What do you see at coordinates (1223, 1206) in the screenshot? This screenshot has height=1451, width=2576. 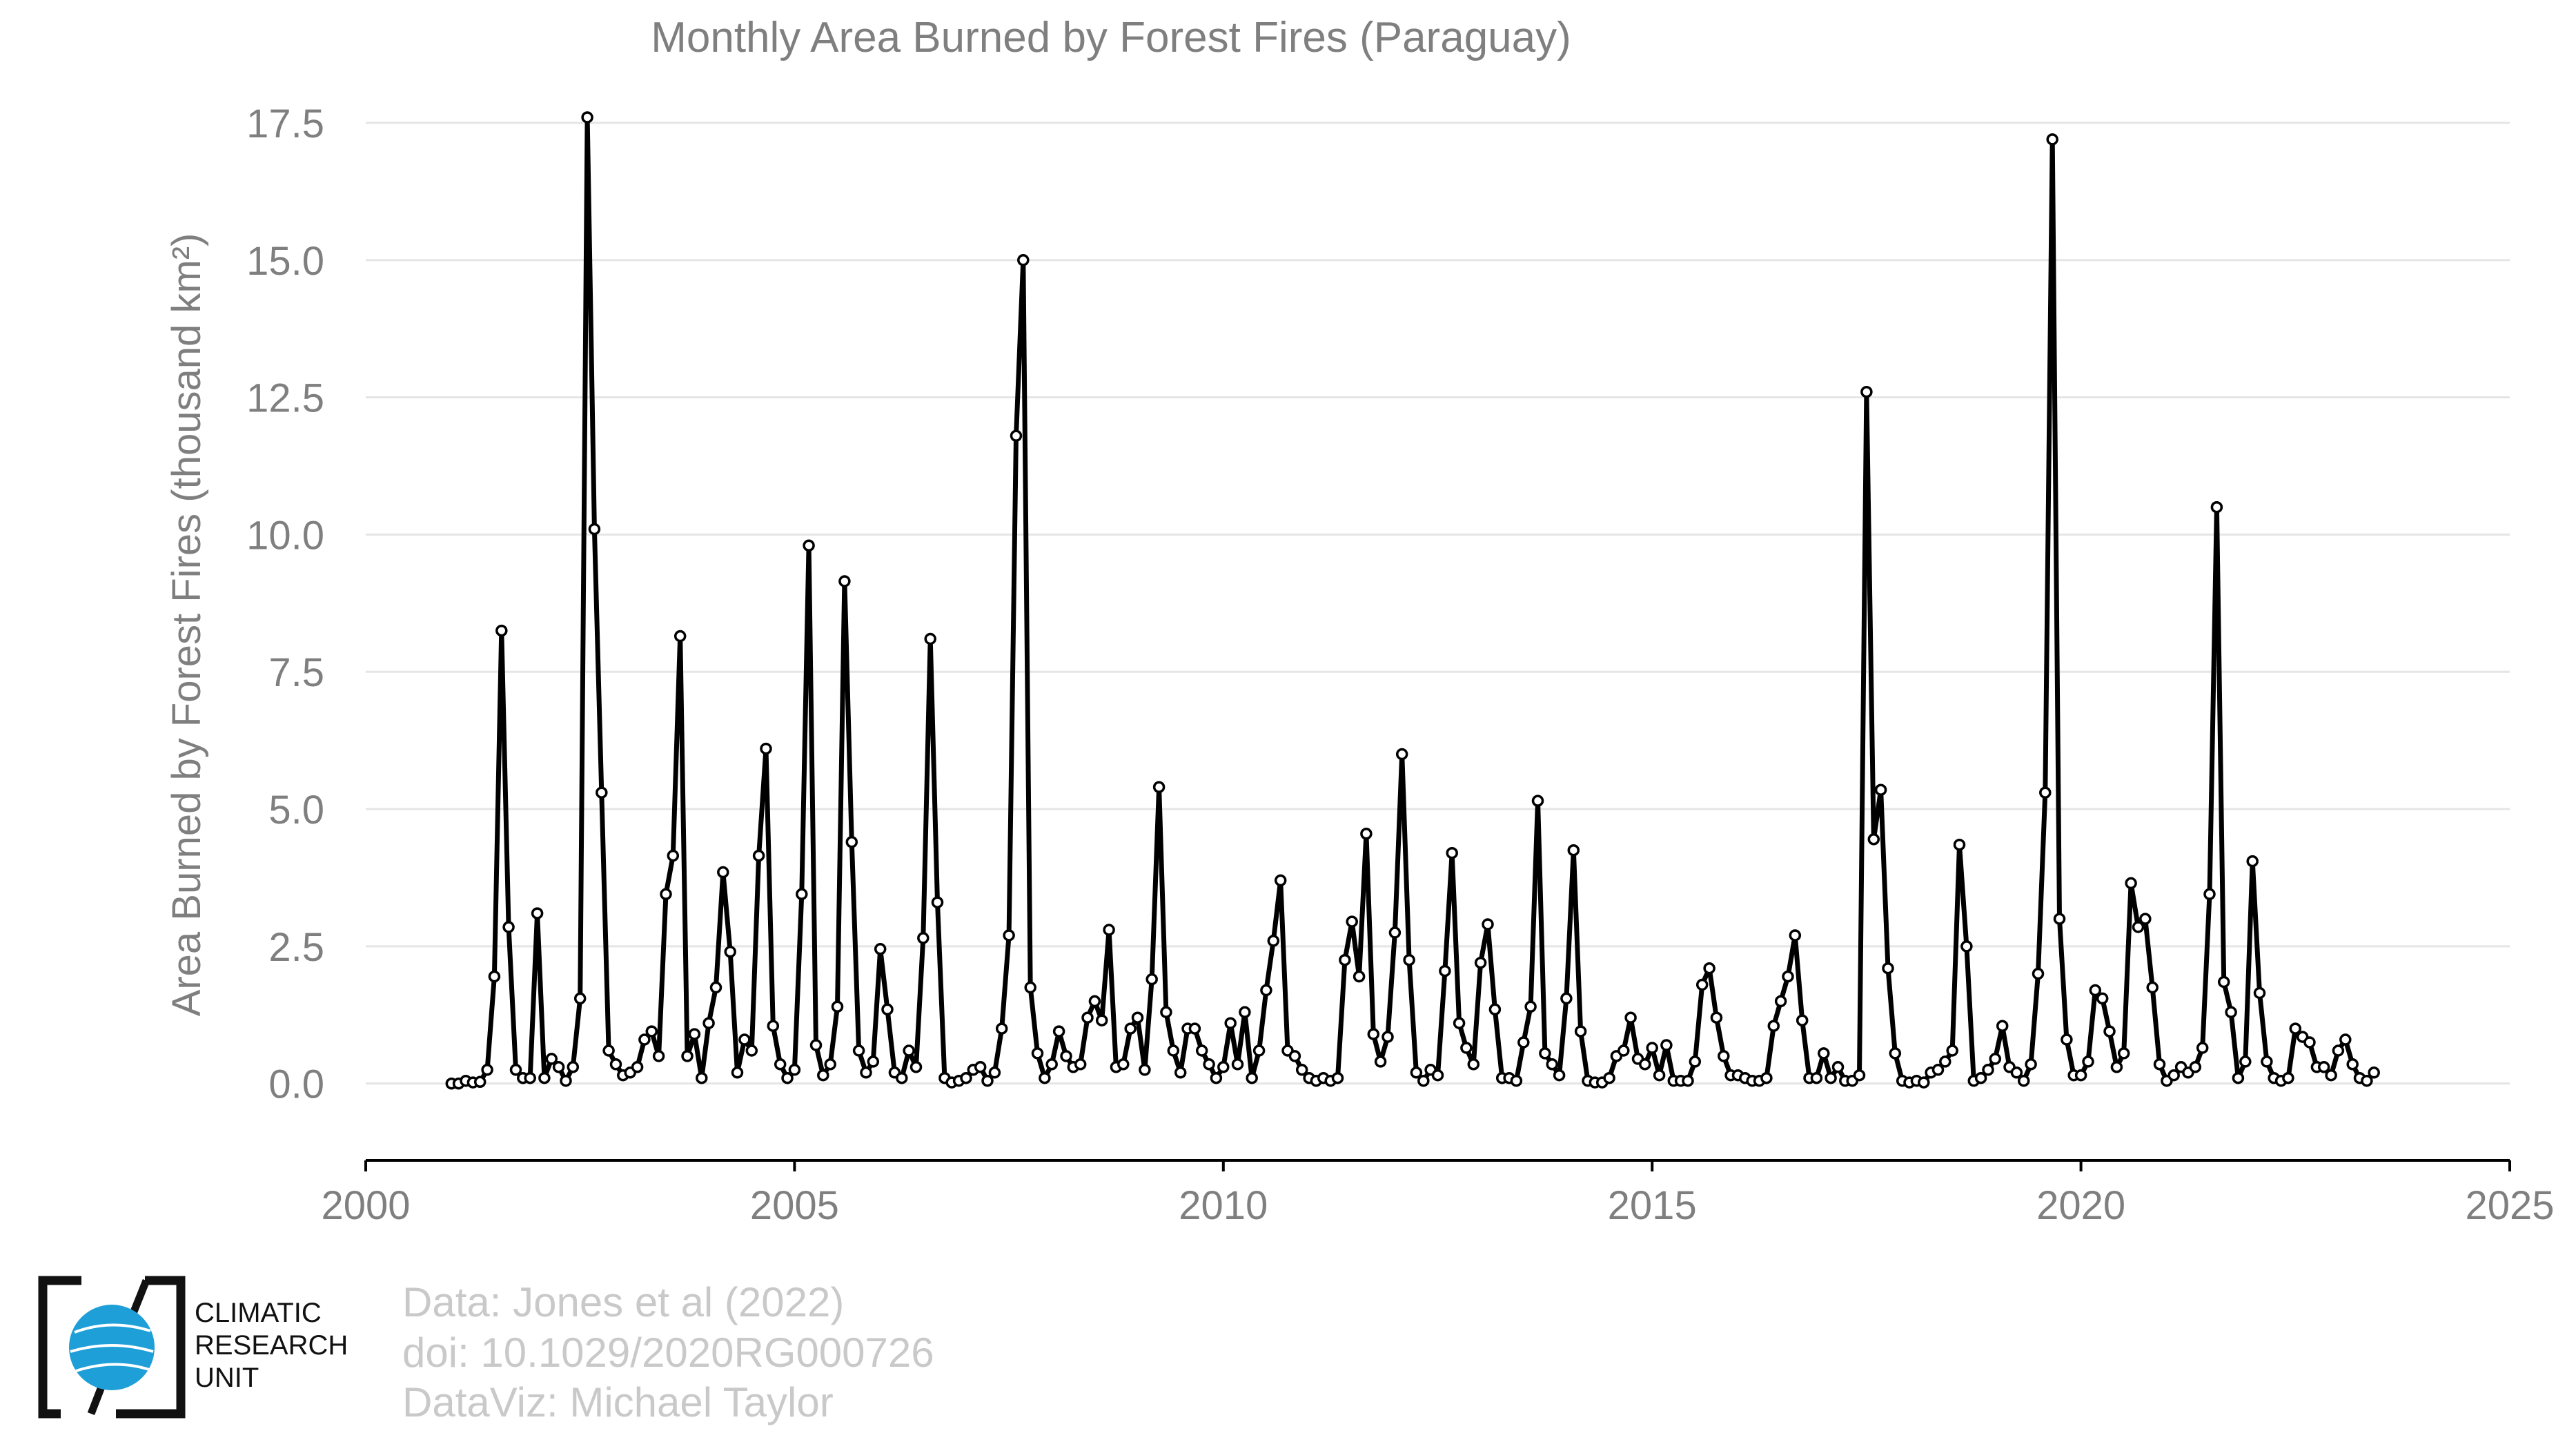 I see `x-tick-label: 2010` at bounding box center [1223, 1206].